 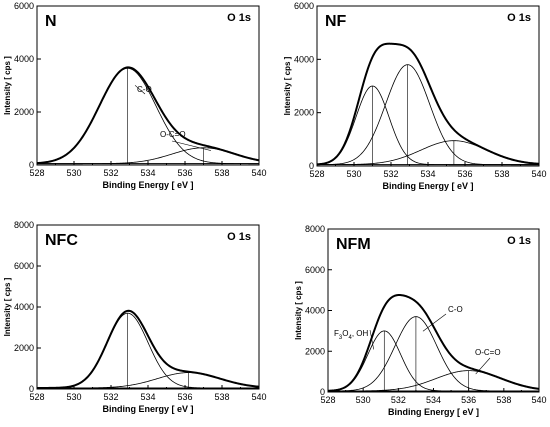 I want to click on panel-label: NF, so click(x=336, y=21).